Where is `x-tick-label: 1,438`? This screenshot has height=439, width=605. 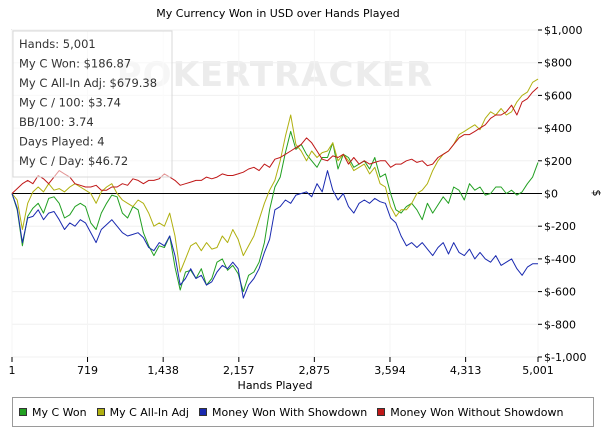
x-tick-label: 1,438 is located at coordinates (163, 370).